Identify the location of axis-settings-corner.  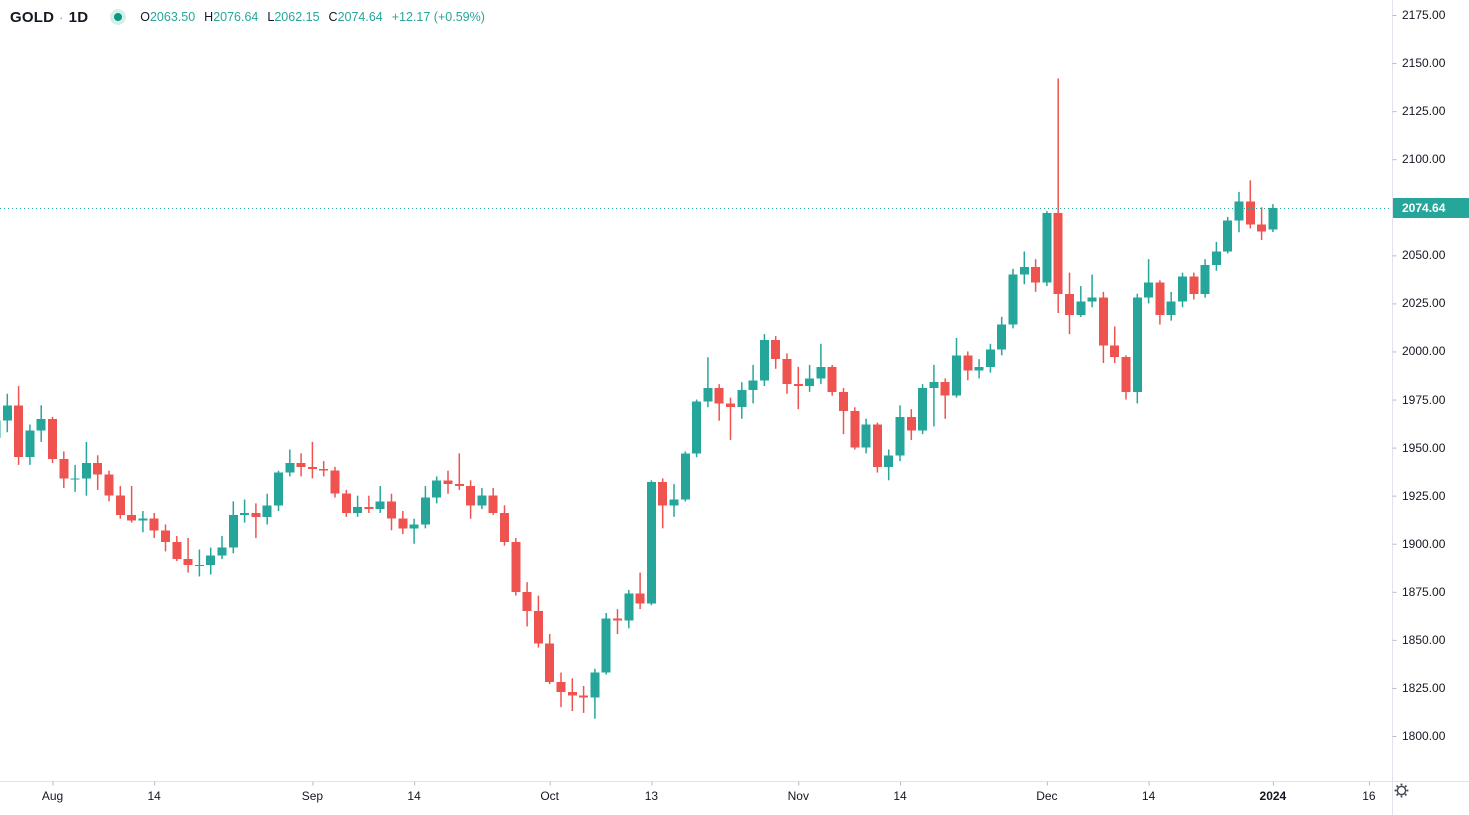
(1431, 798).